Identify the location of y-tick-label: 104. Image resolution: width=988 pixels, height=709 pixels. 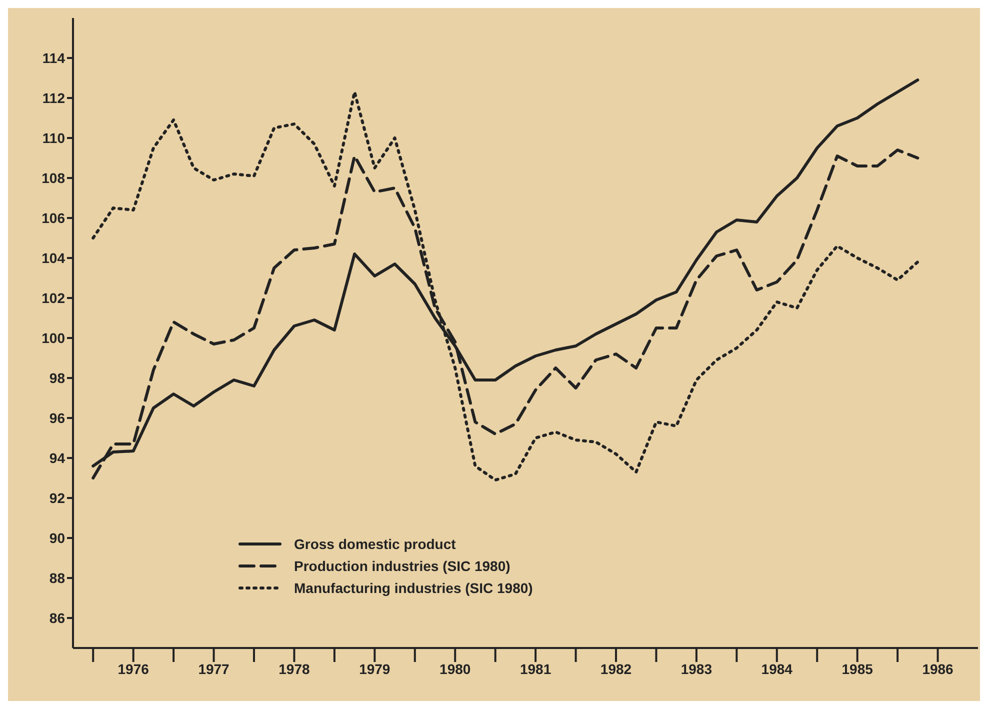
(54, 258).